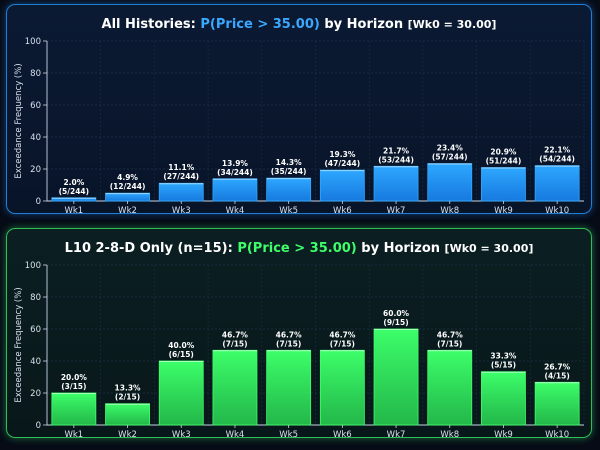 This screenshot has width=600, height=450. I want to click on data-label-count: (3/15), so click(73, 386).